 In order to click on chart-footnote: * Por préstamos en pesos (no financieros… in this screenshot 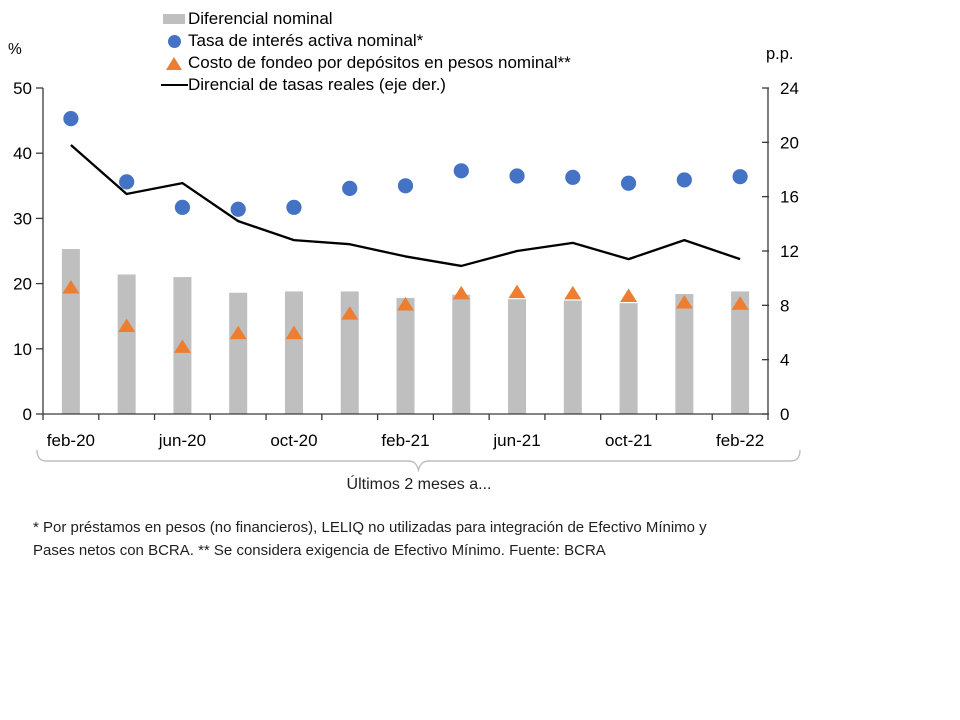, I will do `click(408, 539)`.